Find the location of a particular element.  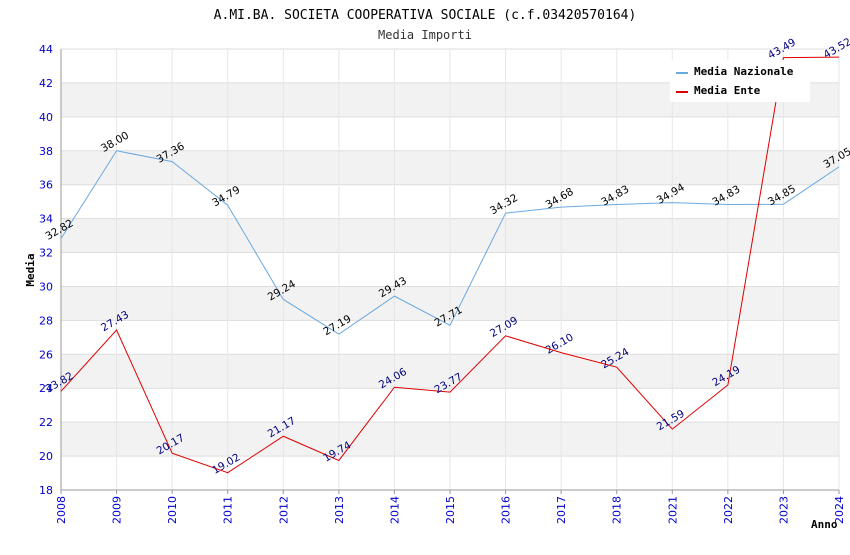

y-tick-label: 30 is located at coordinates (46, 286).